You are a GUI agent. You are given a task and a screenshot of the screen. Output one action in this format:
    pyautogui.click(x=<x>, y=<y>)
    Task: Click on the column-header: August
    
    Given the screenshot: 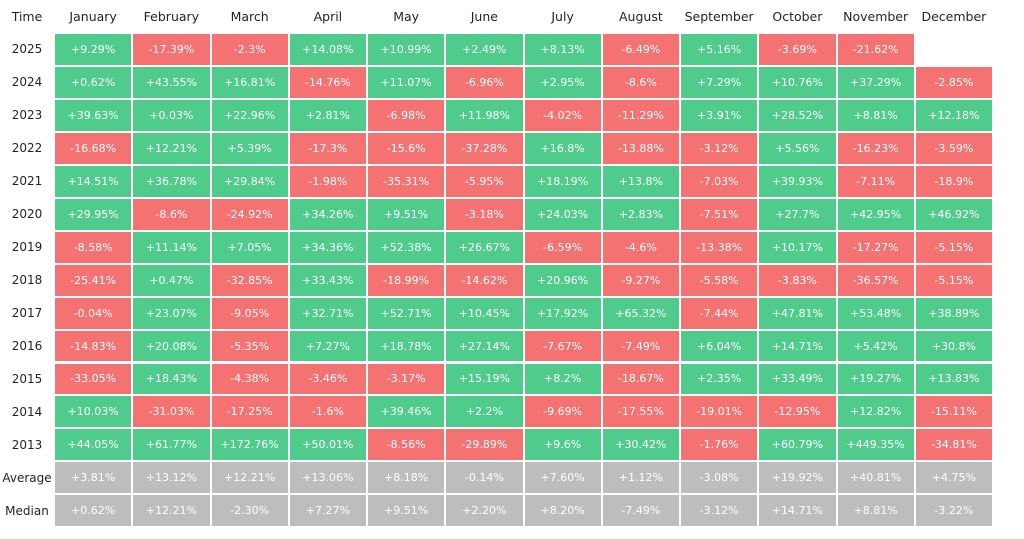 What is the action you would take?
    pyautogui.click(x=641, y=16)
    